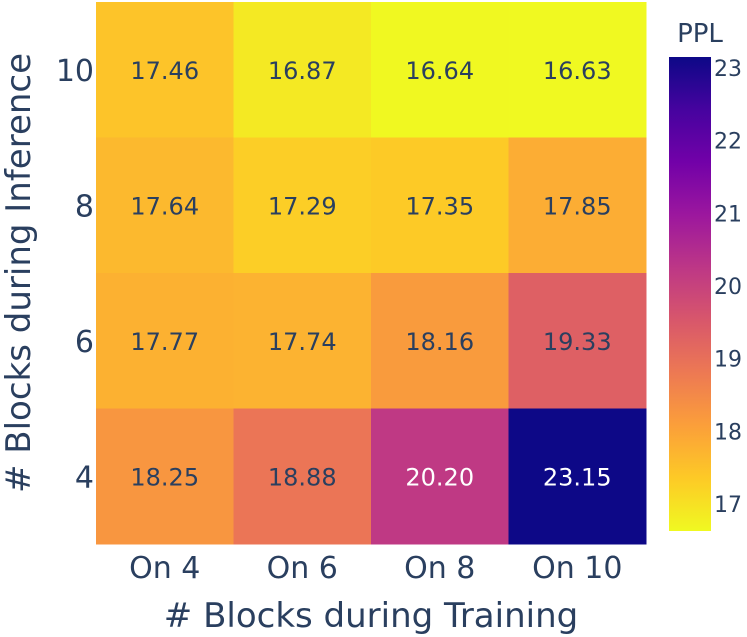 This screenshot has height=637, width=747. Describe the element at coordinates (371, 616) in the screenshot. I see `x-axis-title: # Blocks during Training` at that location.